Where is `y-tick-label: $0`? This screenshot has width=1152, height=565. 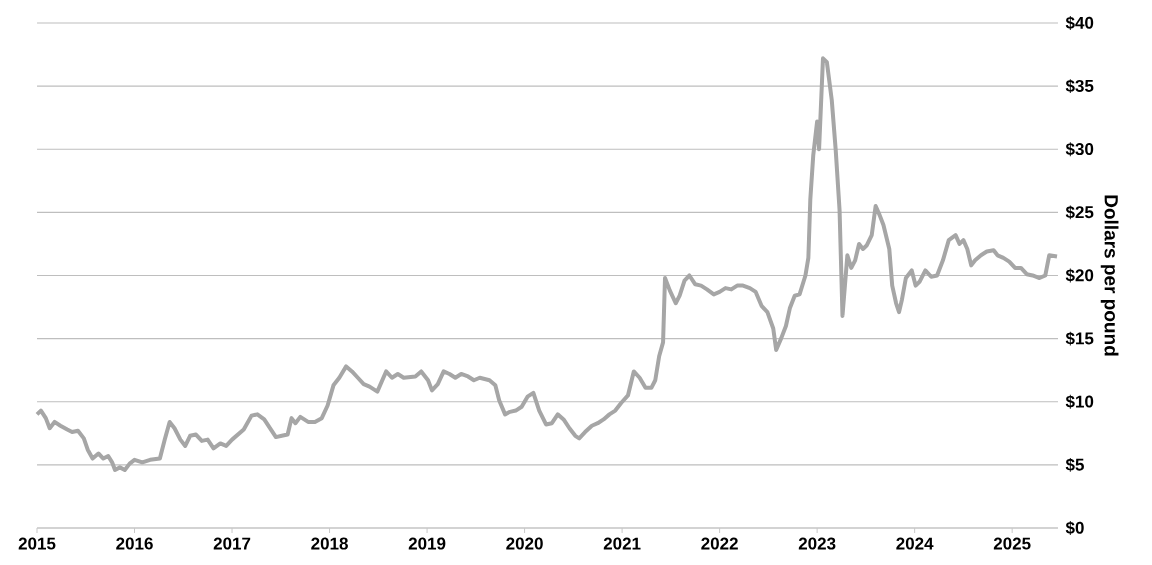
y-tick-label: $0 is located at coordinates (1074, 528).